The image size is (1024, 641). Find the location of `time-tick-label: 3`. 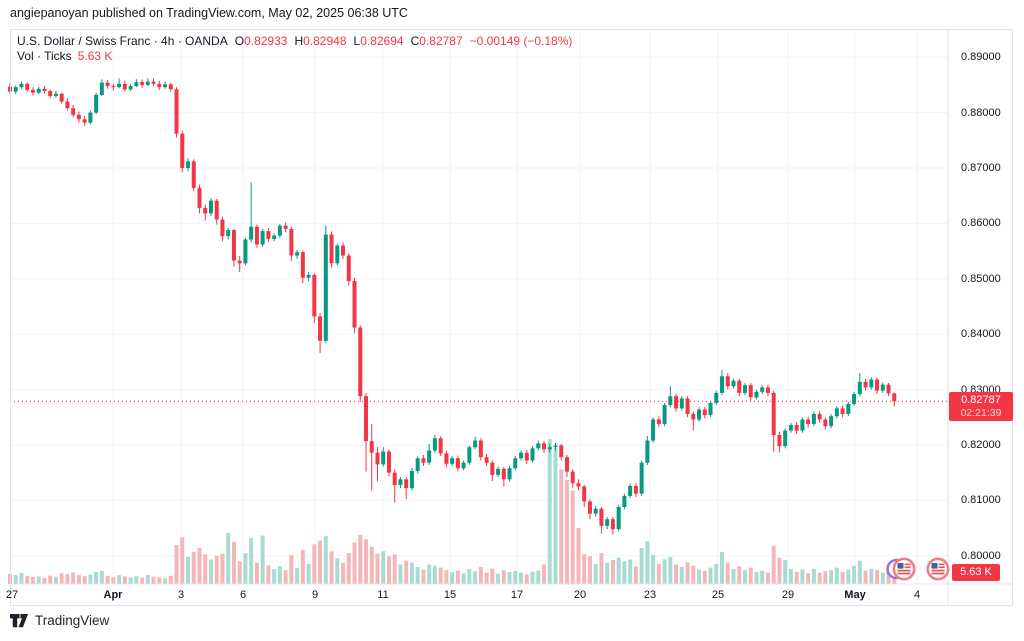

time-tick-label: 3 is located at coordinates (181, 595).